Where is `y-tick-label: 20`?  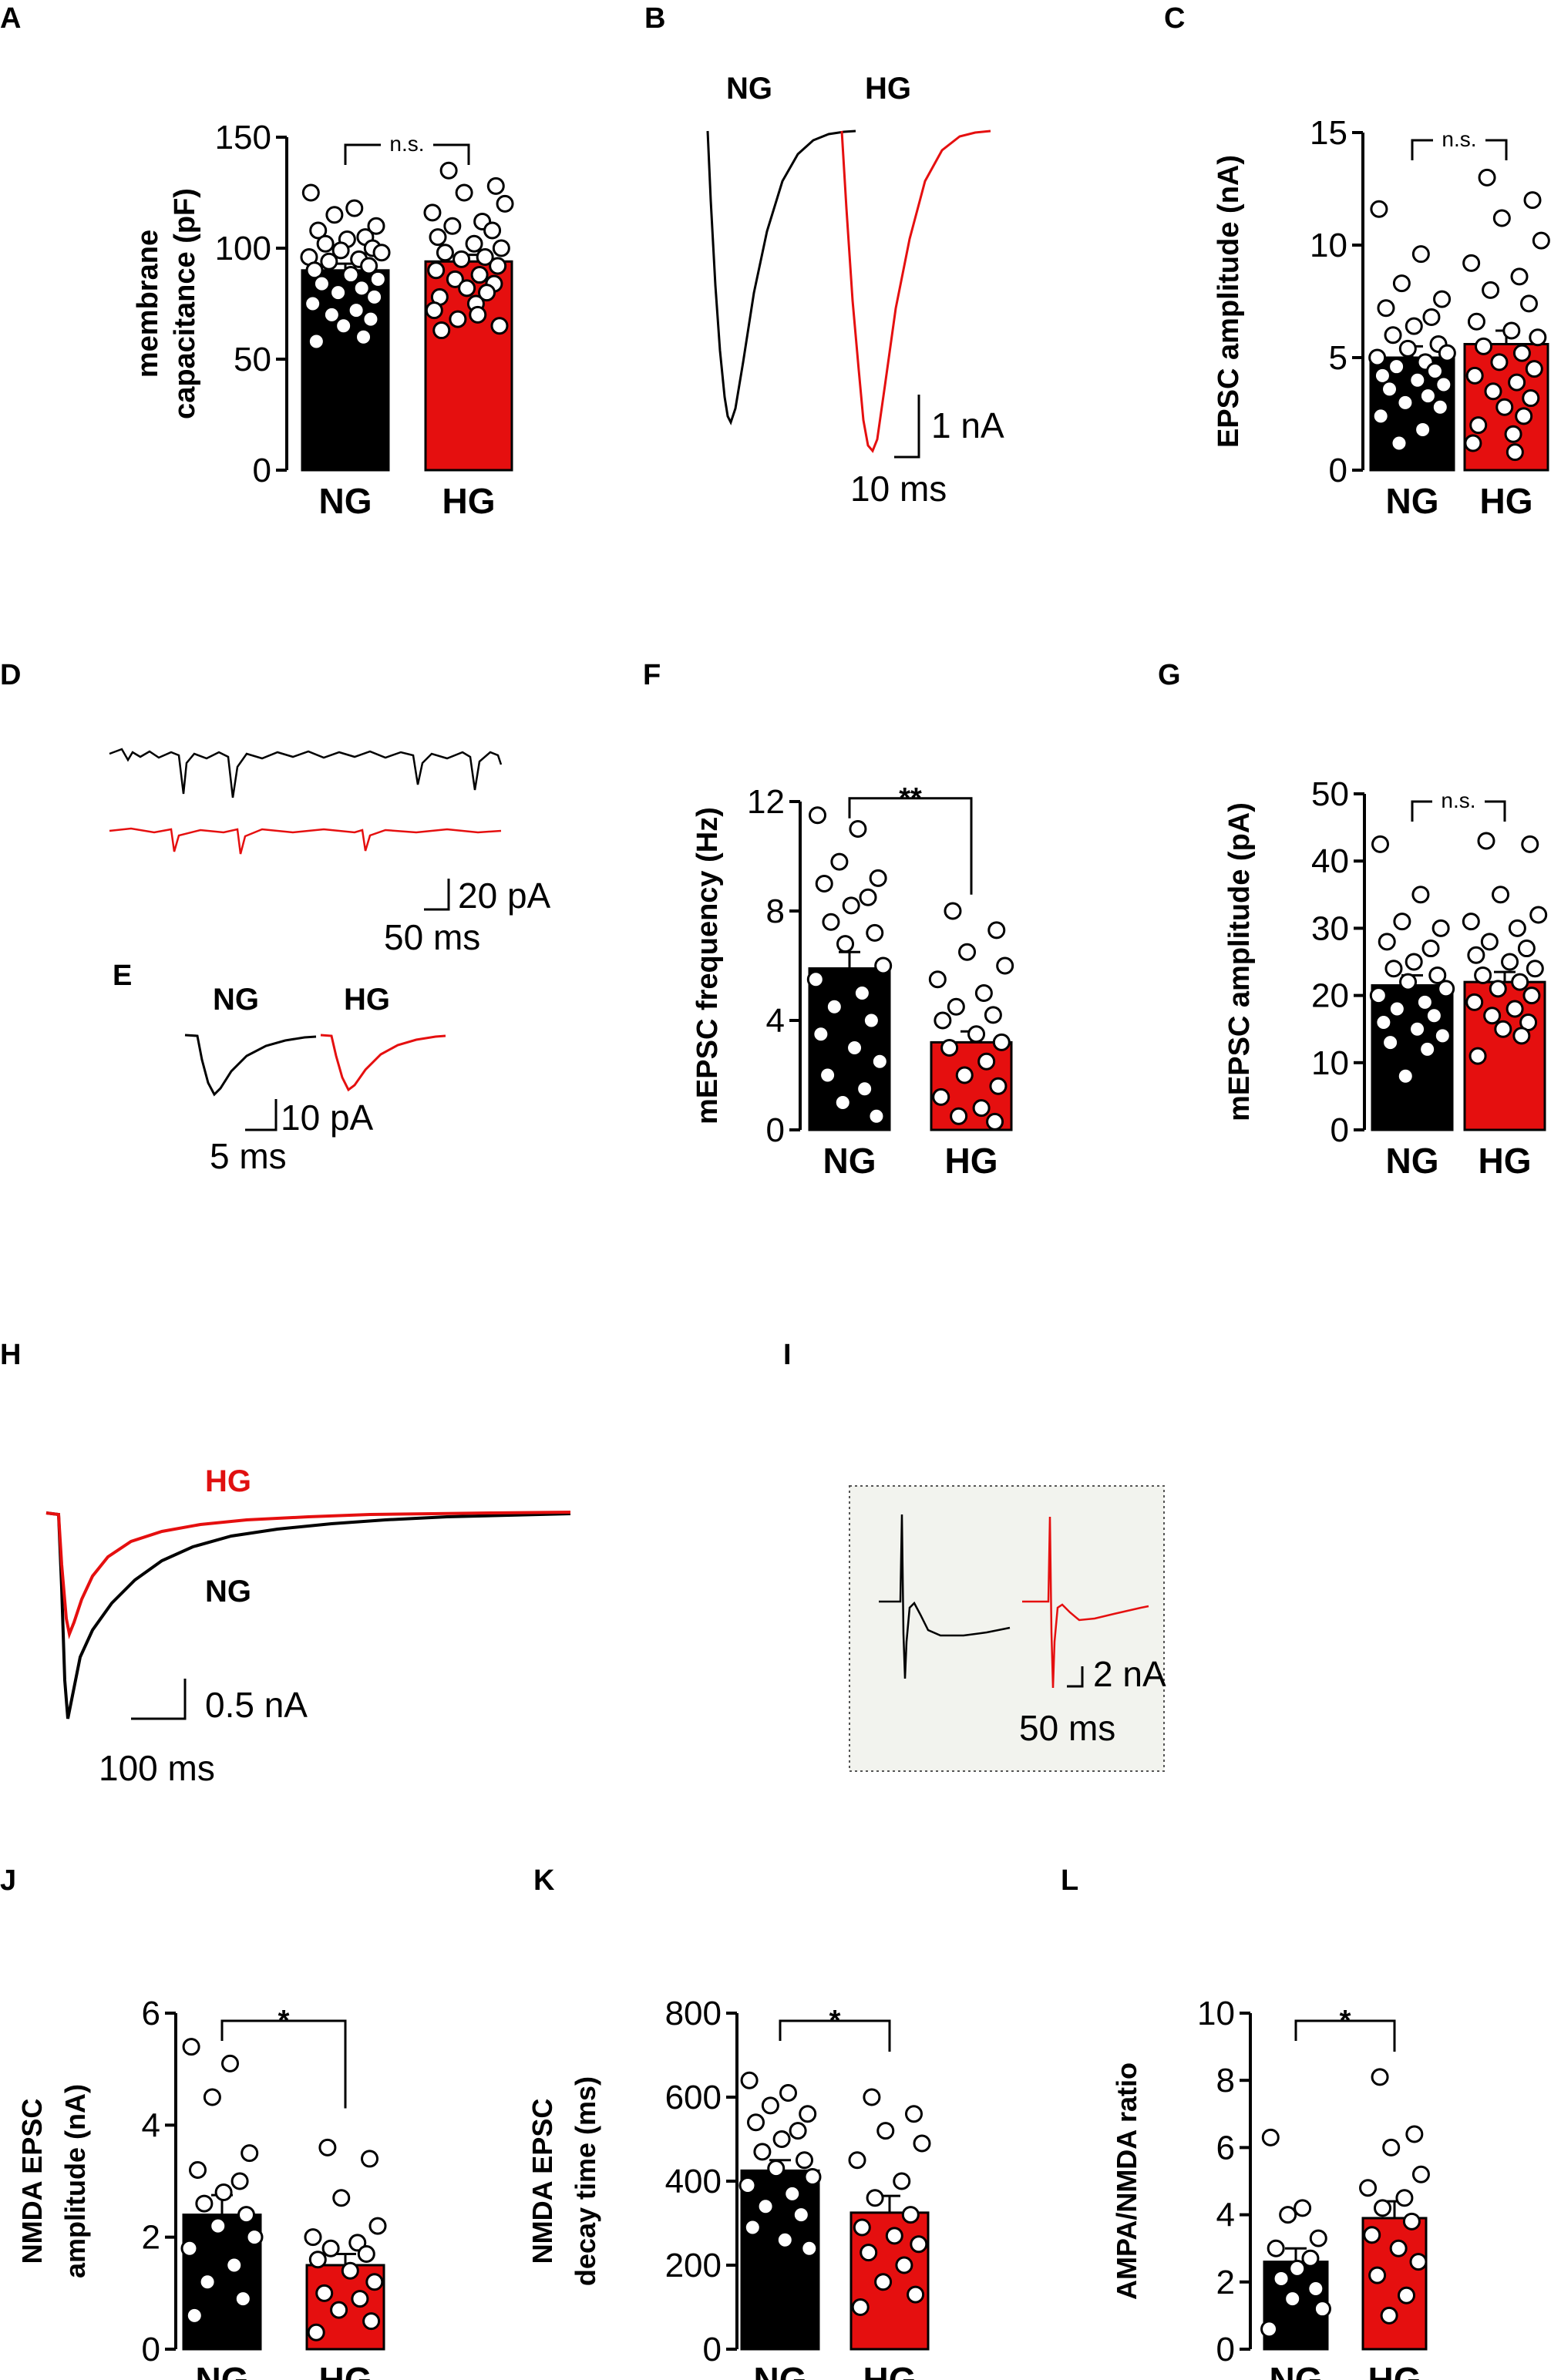
y-tick-label: 20 is located at coordinates (1330, 996).